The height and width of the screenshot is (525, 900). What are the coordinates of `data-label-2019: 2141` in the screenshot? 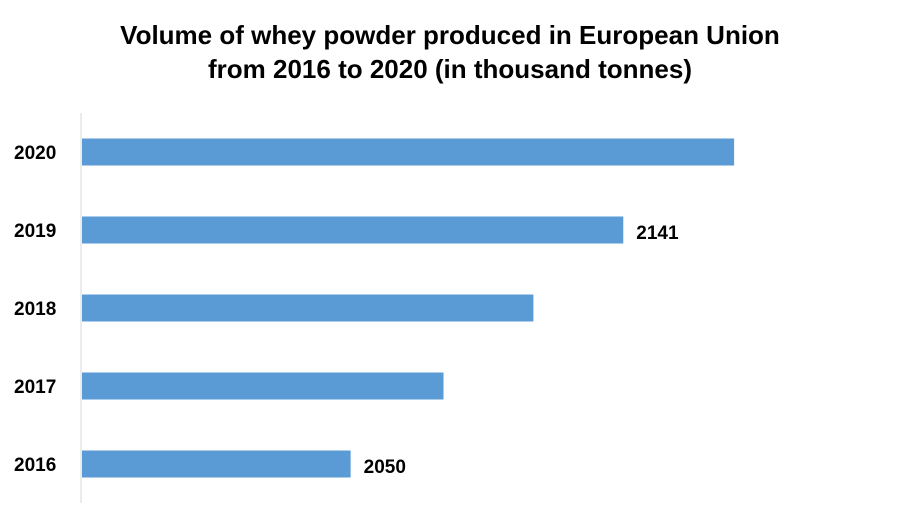 It's located at (657, 233).